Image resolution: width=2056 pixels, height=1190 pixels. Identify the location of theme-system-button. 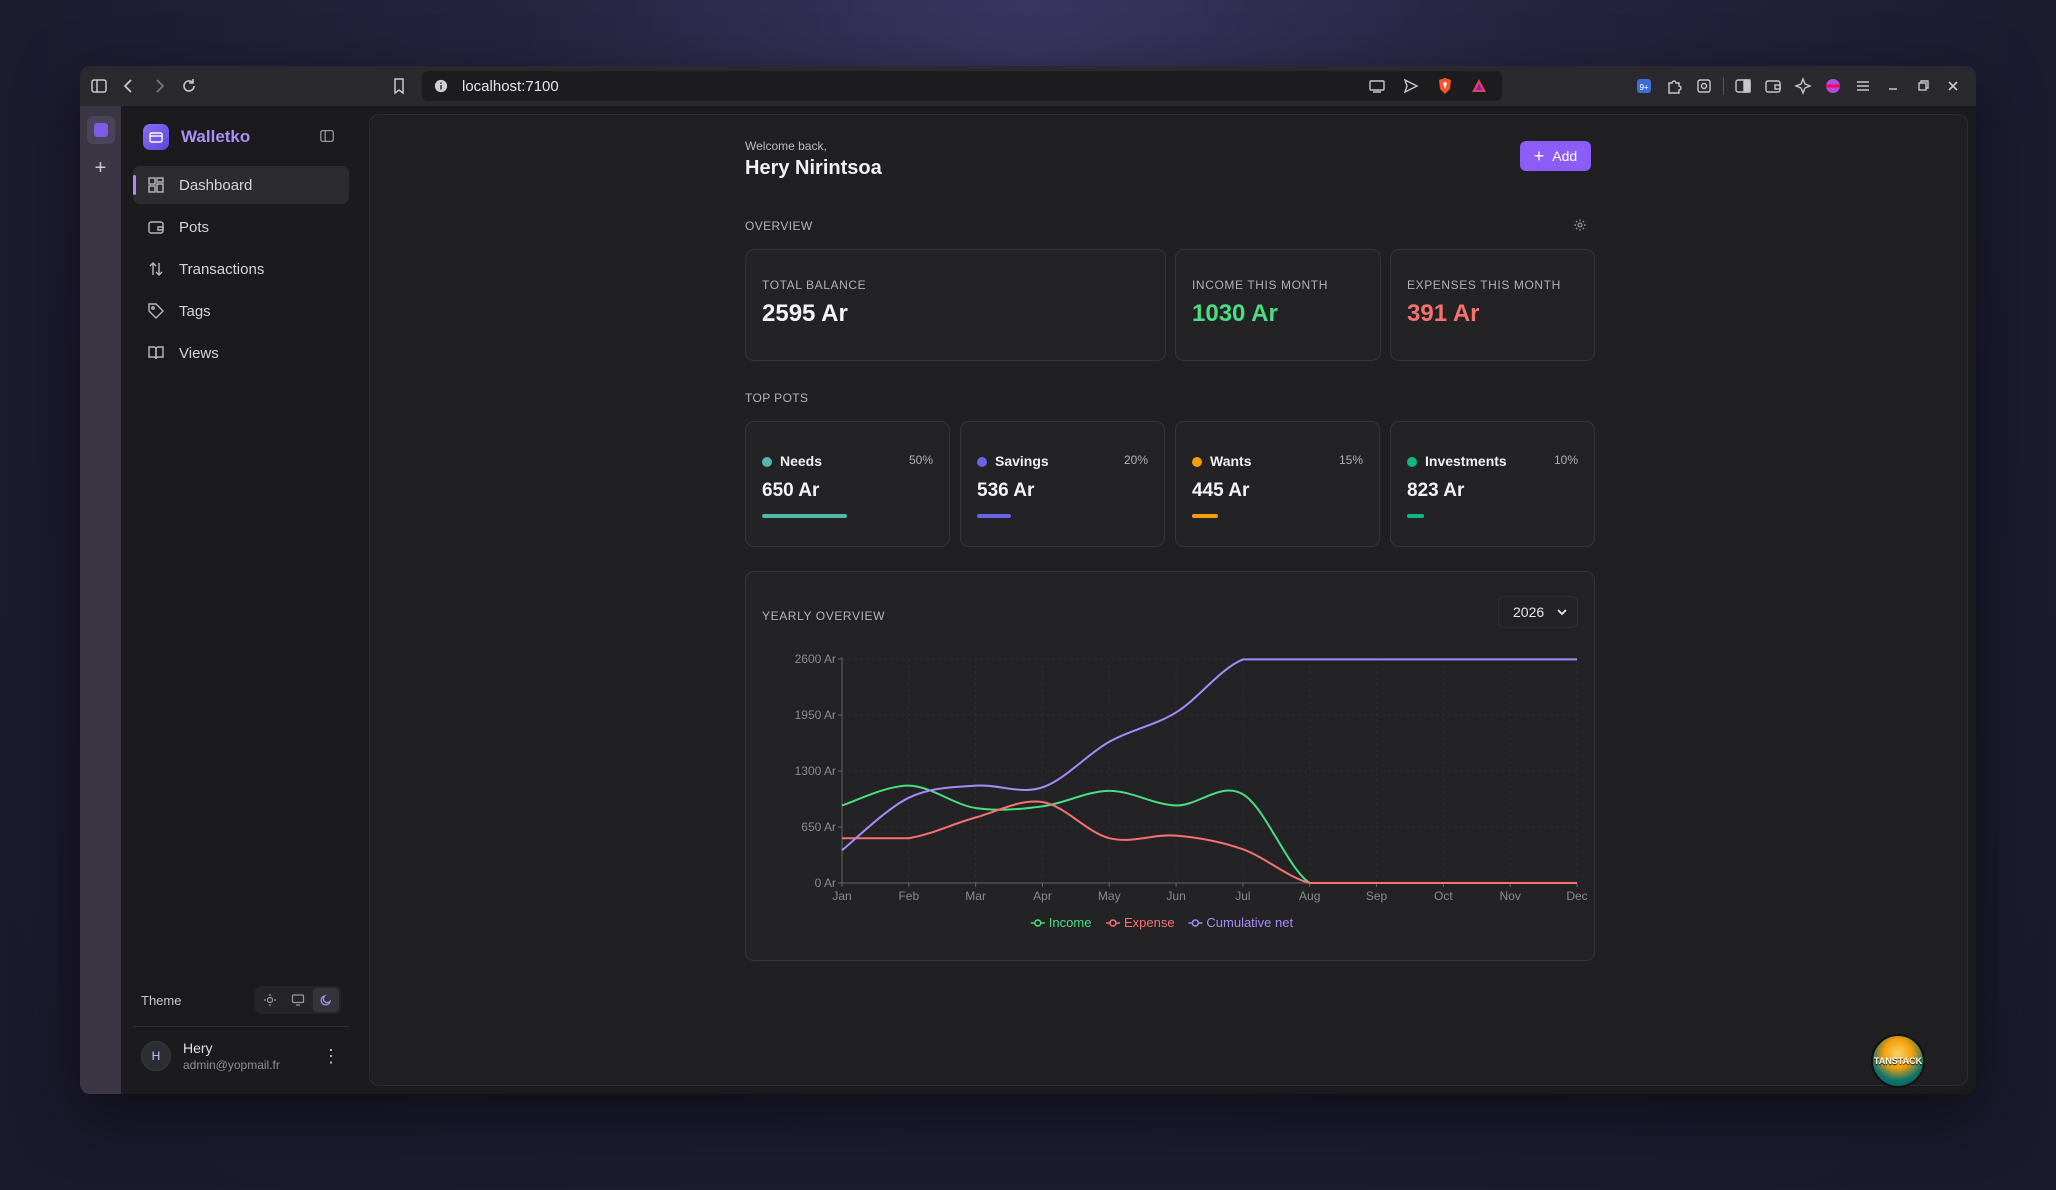
(298, 1000).